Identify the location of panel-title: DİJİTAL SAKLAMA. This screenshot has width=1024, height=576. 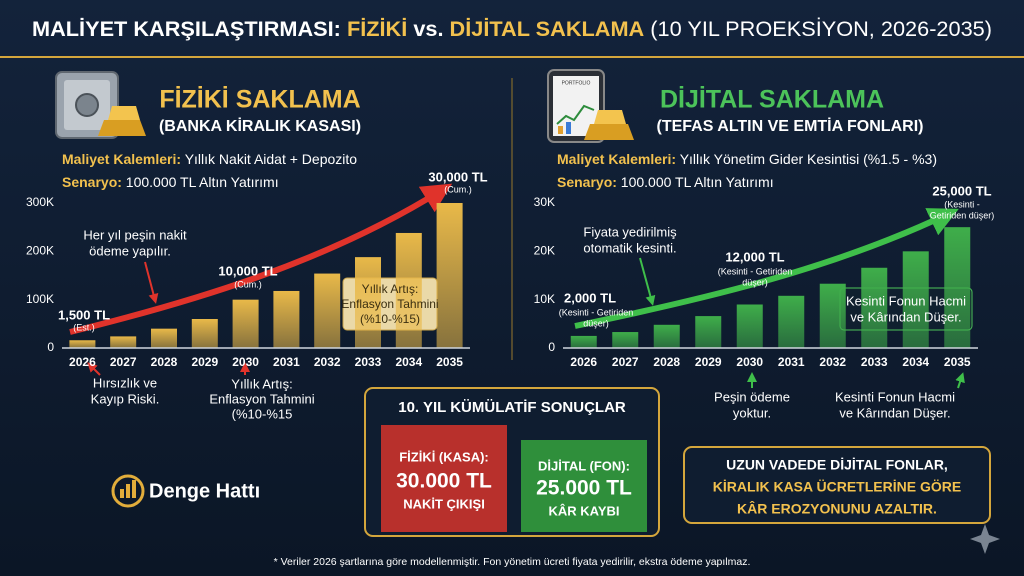
(772, 100).